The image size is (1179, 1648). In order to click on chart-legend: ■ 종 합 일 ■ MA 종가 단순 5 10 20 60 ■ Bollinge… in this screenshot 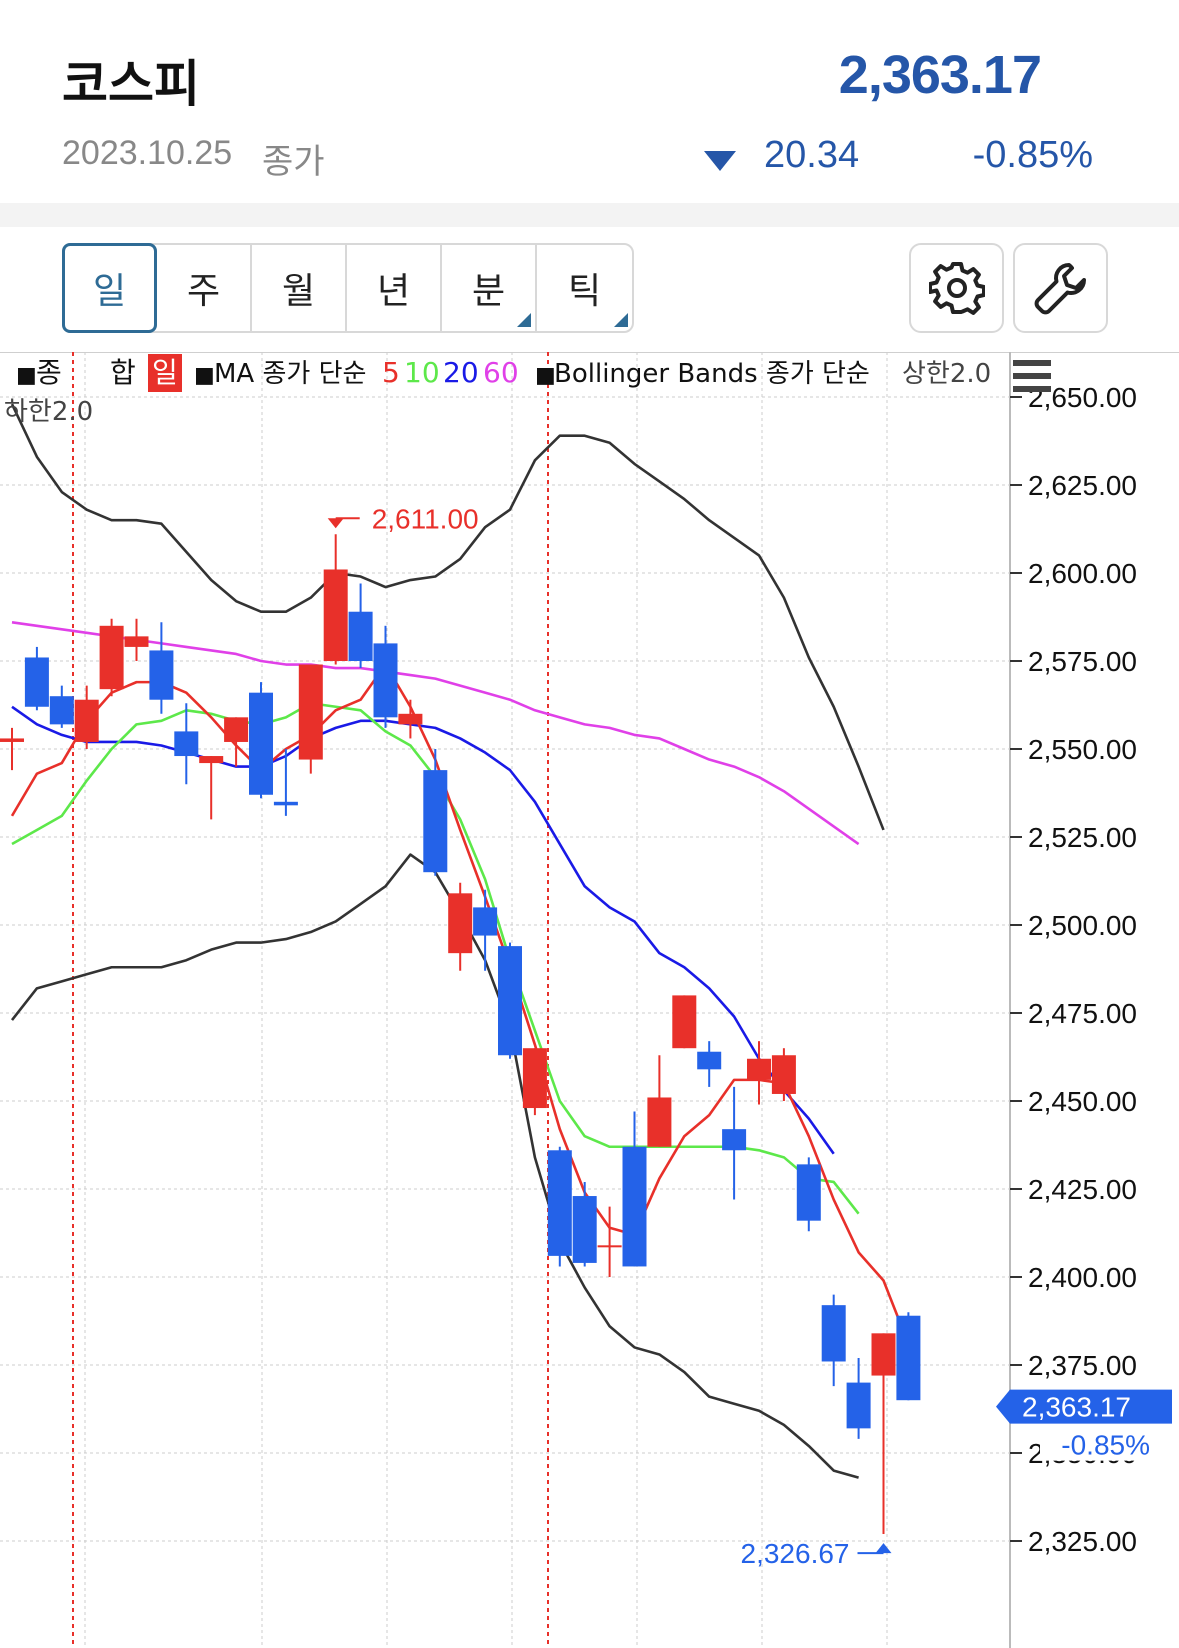, I will do `click(497, 390)`.